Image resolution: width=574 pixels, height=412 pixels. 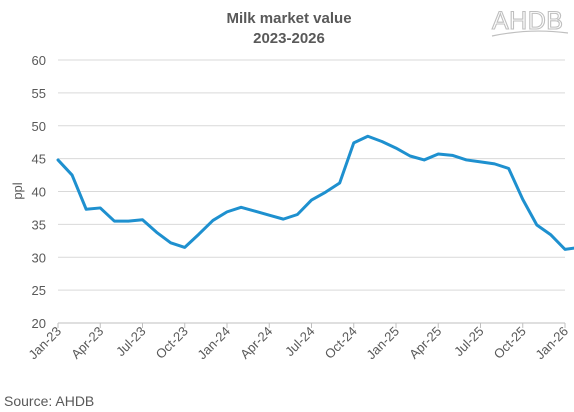 What do you see at coordinates (382, 343) in the screenshot?
I see `x-tick-label: Jan-25` at bounding box center [382, 343].